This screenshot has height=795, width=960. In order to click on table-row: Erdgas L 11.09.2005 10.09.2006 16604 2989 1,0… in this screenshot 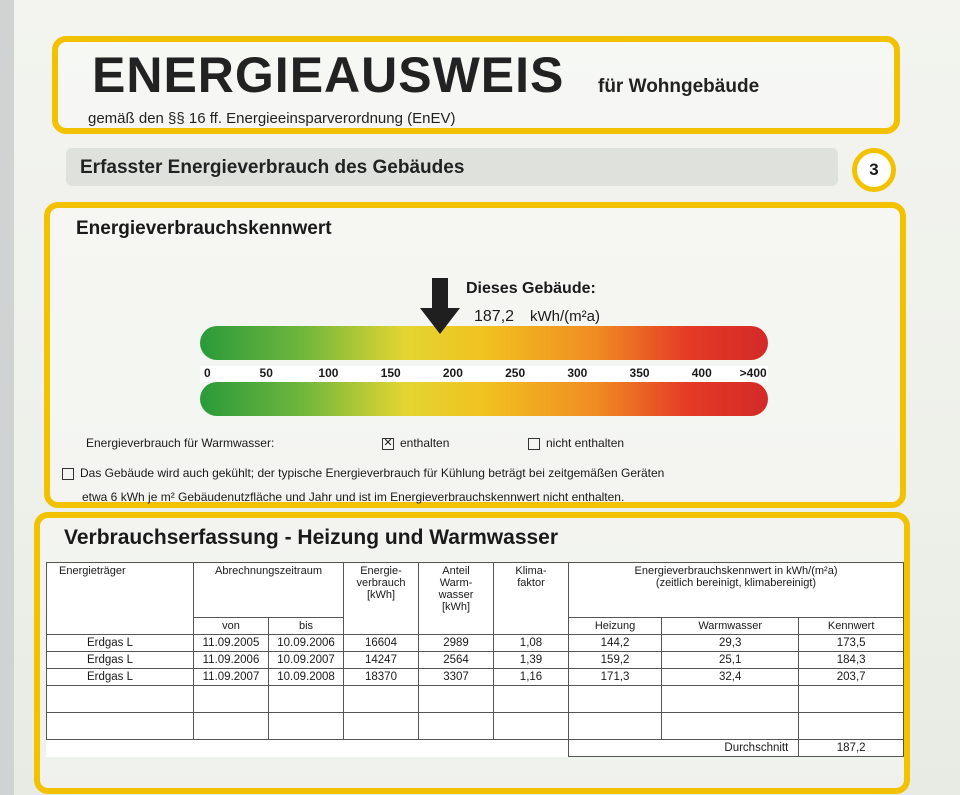, I will do `click(475, 643)`.